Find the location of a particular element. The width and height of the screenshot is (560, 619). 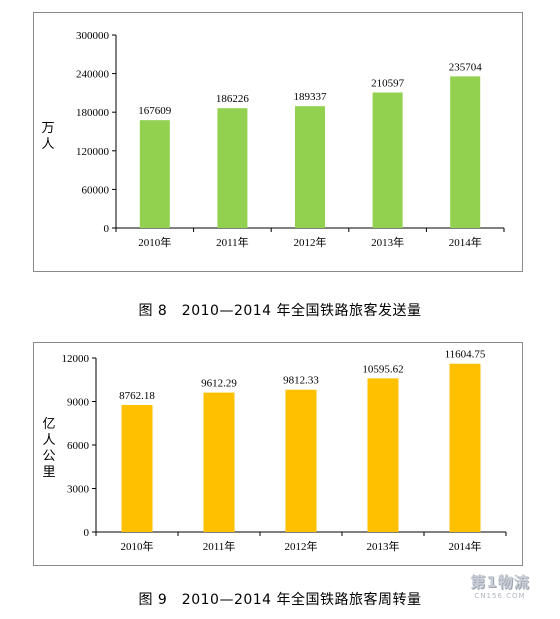

figure-8-caption: 图 8 2010—2014 年全国铁路旅客发送量 is located at coordinates (280, 311).